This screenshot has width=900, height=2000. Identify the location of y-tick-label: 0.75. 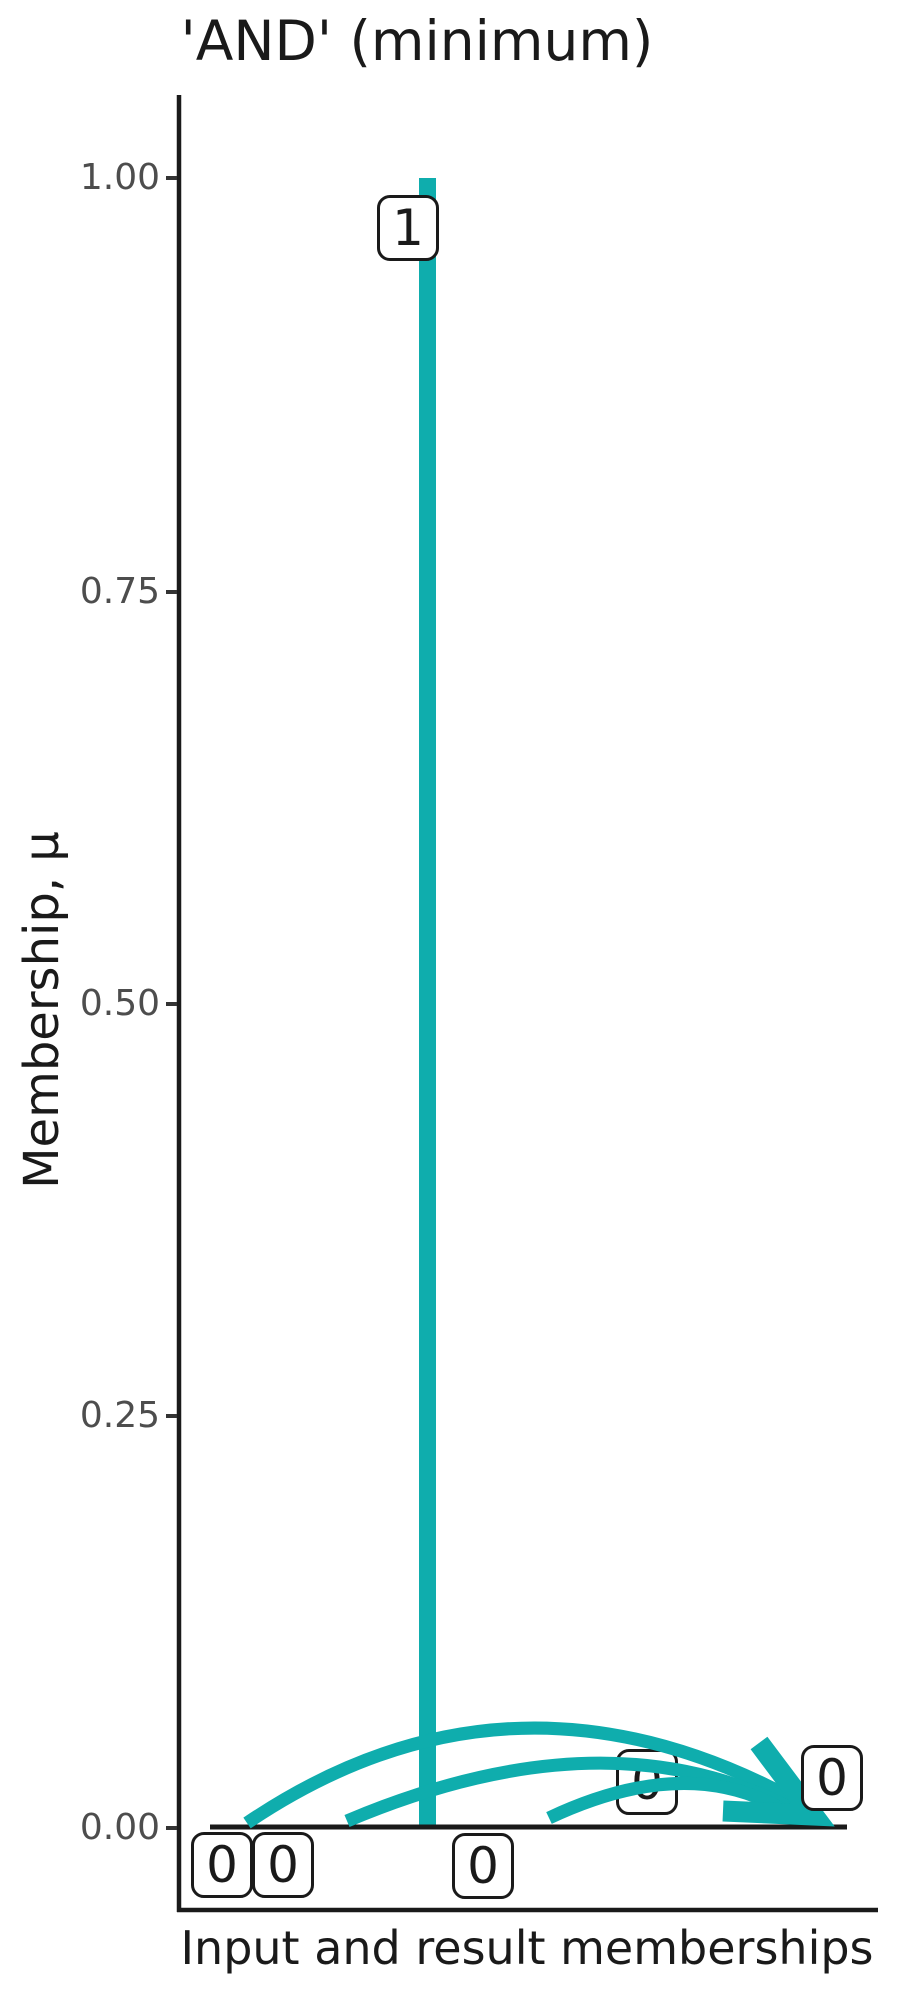
(119, 591).